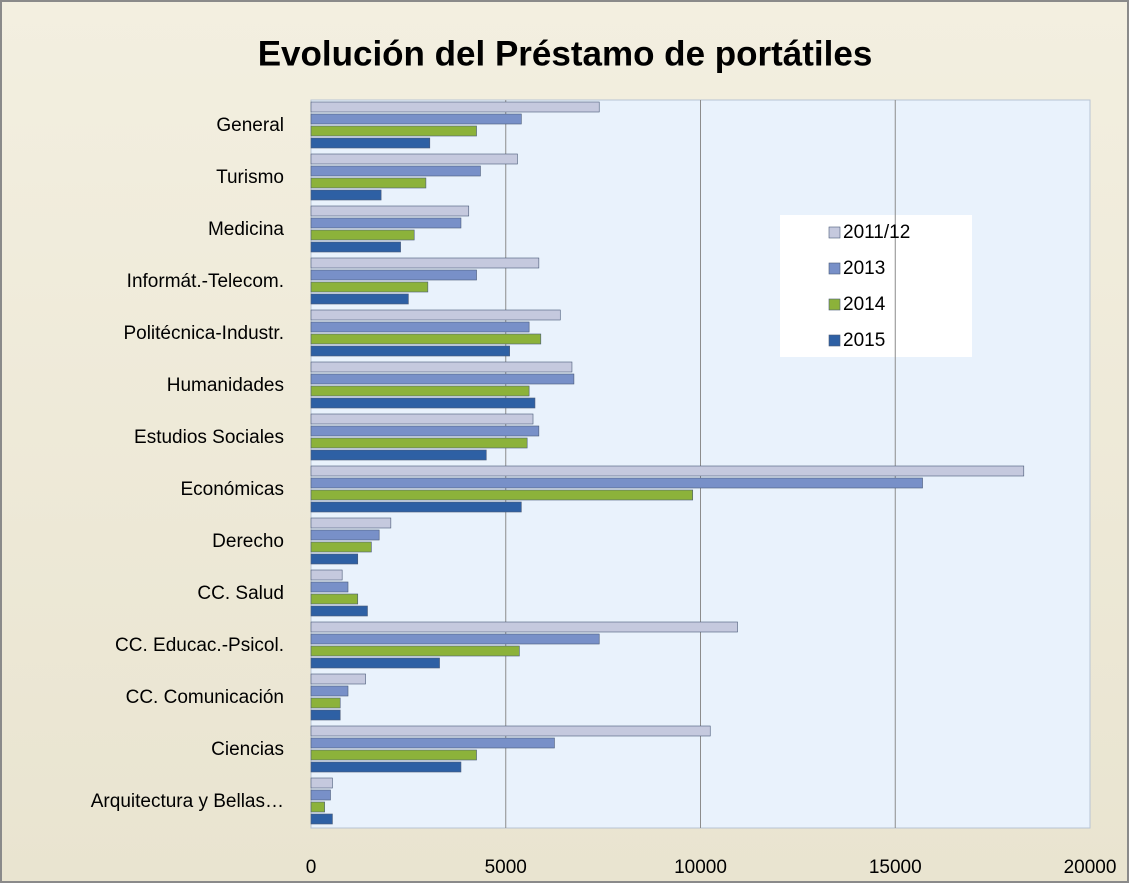 The image size is (1129, 888). I want to click on y-tick-label: Politécnica-Industr., so click(203, 333).